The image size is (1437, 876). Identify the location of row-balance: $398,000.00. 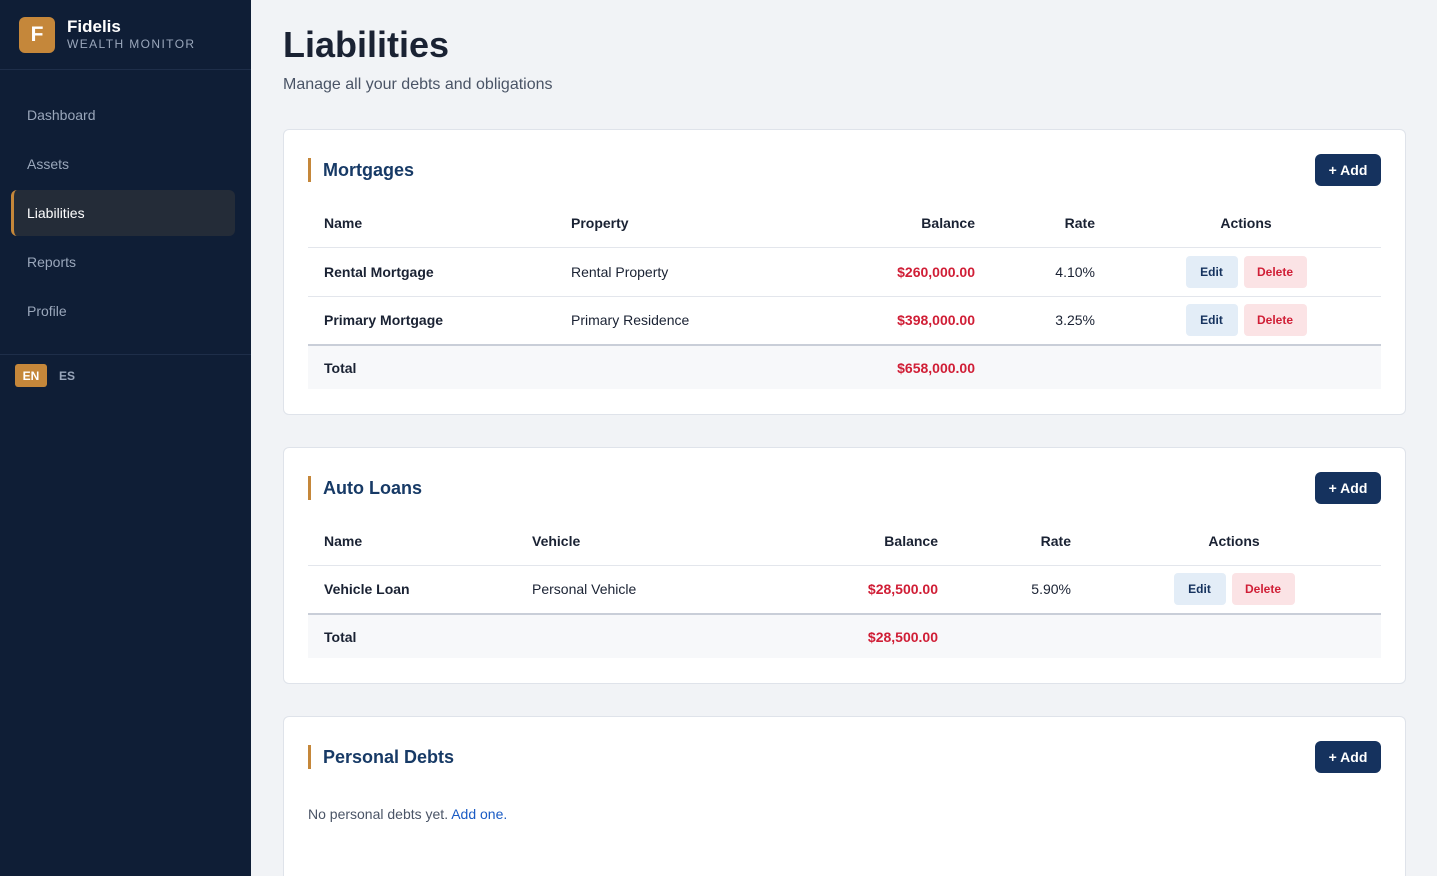
(903, 321).